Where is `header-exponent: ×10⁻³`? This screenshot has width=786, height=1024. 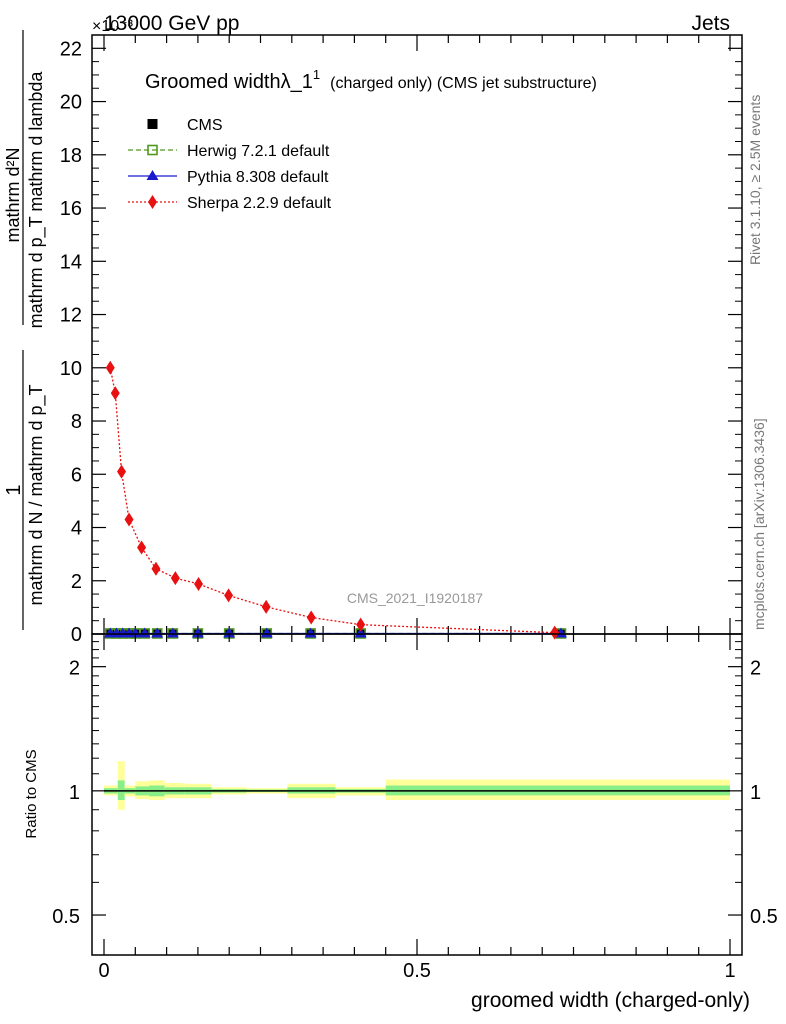 header-exponent: ×10⁻³ is located at coordinates (113, 26).